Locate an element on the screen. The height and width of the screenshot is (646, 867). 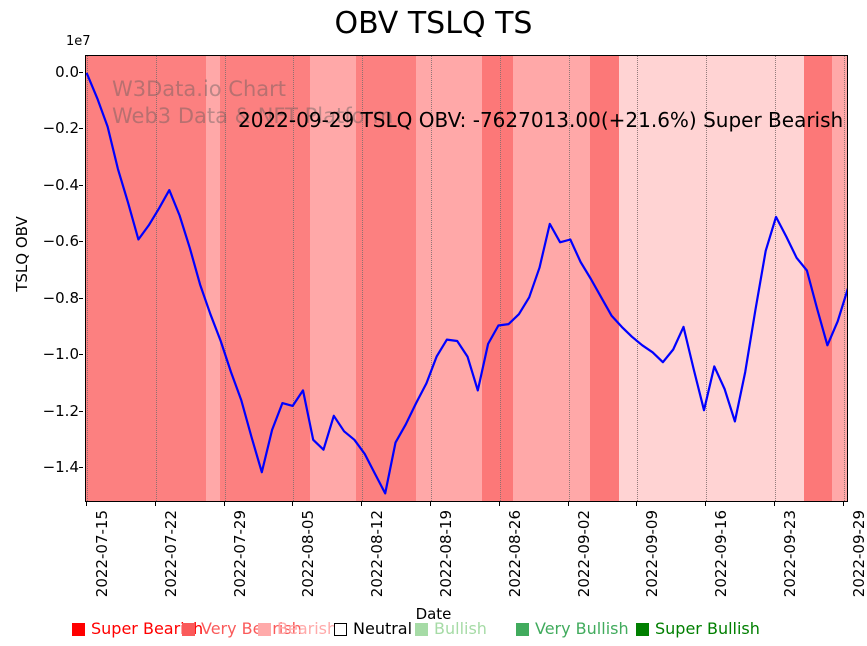
x-tick-label: 2022-08-19 is located at coordinates (446, 554).